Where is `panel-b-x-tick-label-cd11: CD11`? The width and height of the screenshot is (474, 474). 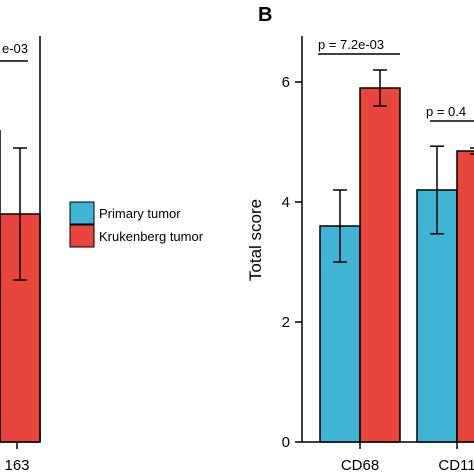
panel-b-x-tick-label-cd11: CD11 is located at coordinates (456, 465).